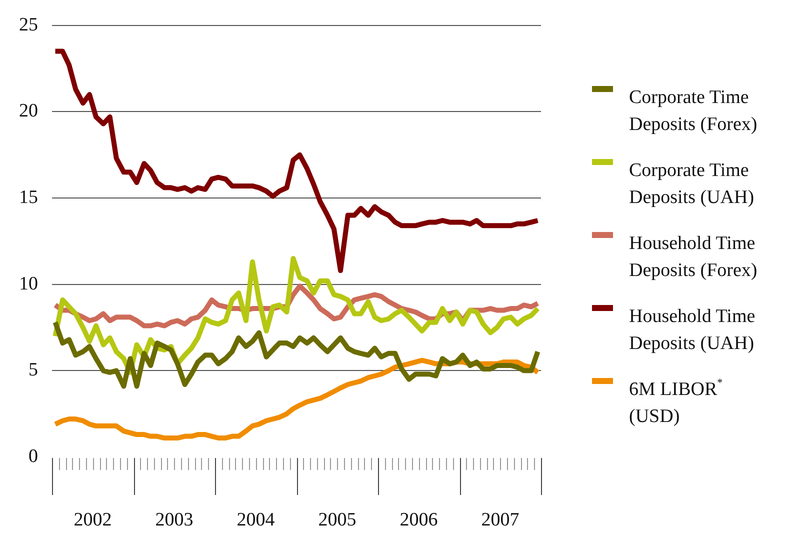  What do you see at coordinates (33, 456) in the screenshot?
I see `y-tick-label: 0` at bounding box center [33, 456].